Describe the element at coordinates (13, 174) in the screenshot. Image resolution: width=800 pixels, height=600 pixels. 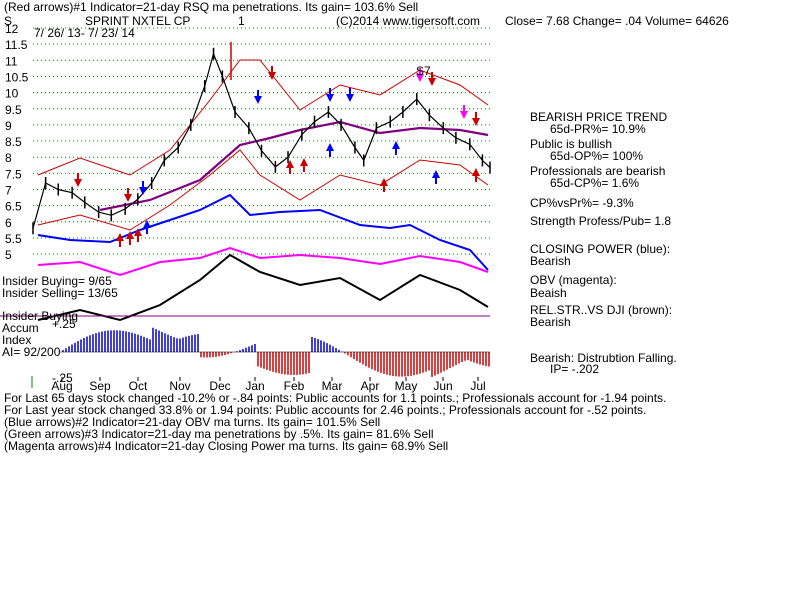
I see `y-tick-label: 7.5` at that location.